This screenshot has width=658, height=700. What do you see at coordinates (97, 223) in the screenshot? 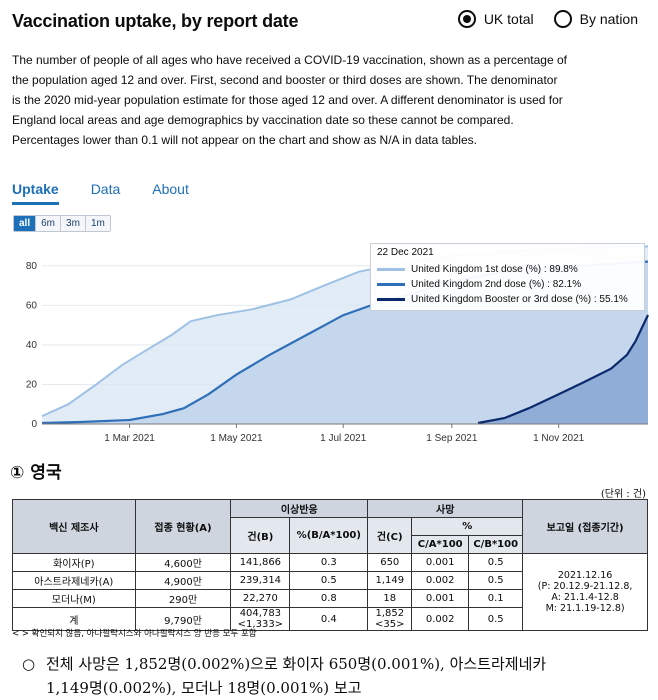
I see `range-1m-button: 1m` at bounding box center [97, 223].